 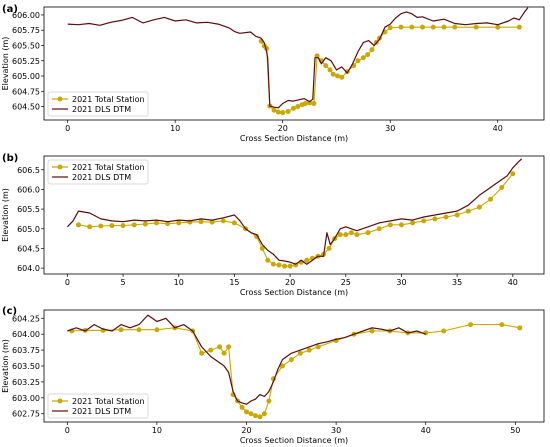 What do you see at coordinates (26, 61) in the screenshot?
I see `y-tick-label: 605.25` at bounding box center [26, 61].